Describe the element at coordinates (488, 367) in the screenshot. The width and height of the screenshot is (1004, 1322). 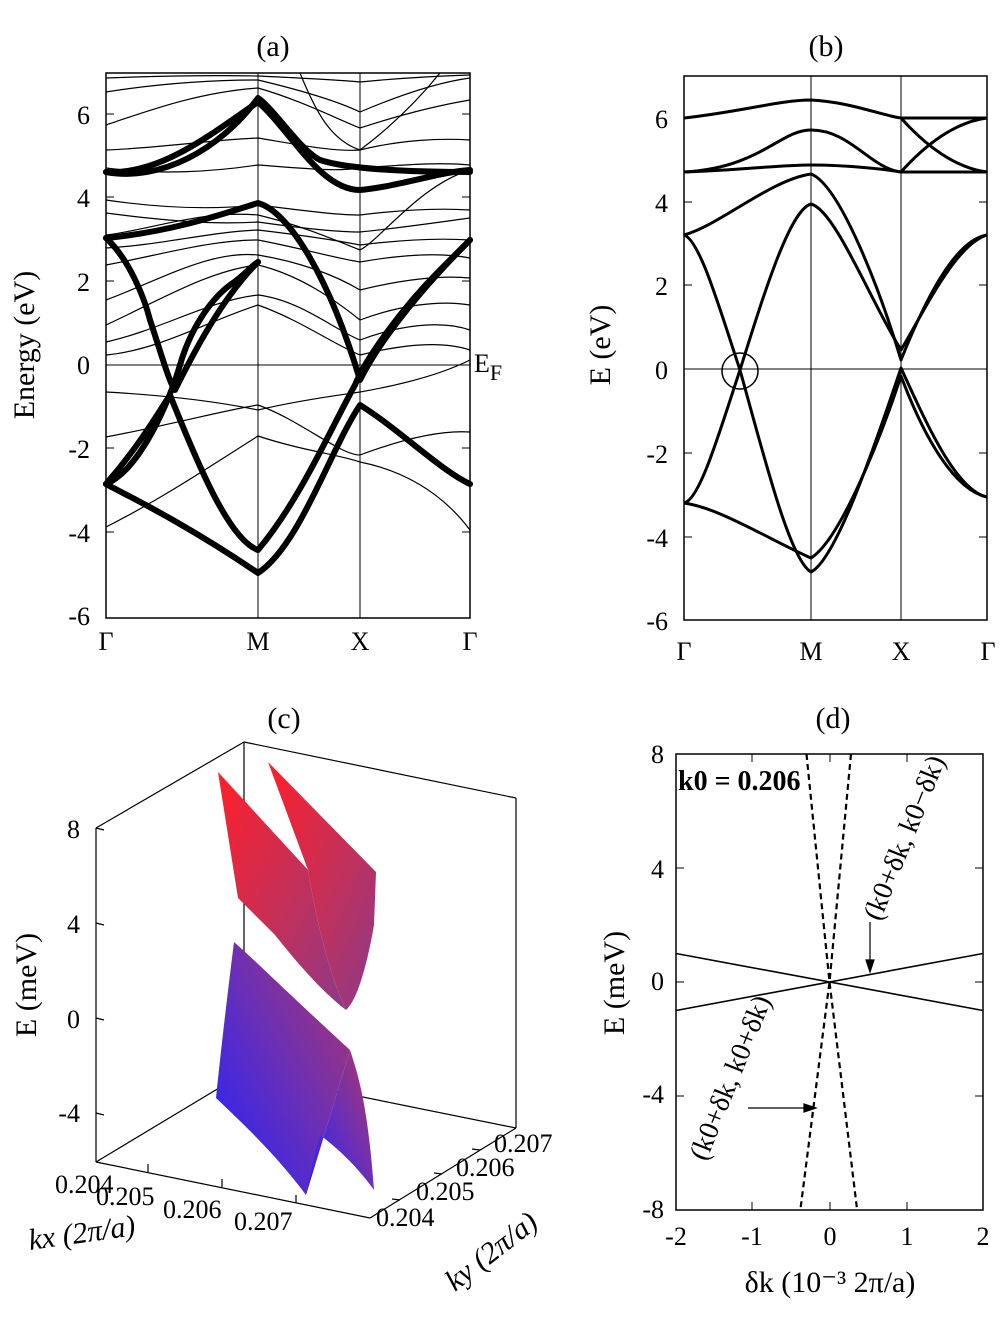
I see `panel-a-ef-label: EF` at that location.